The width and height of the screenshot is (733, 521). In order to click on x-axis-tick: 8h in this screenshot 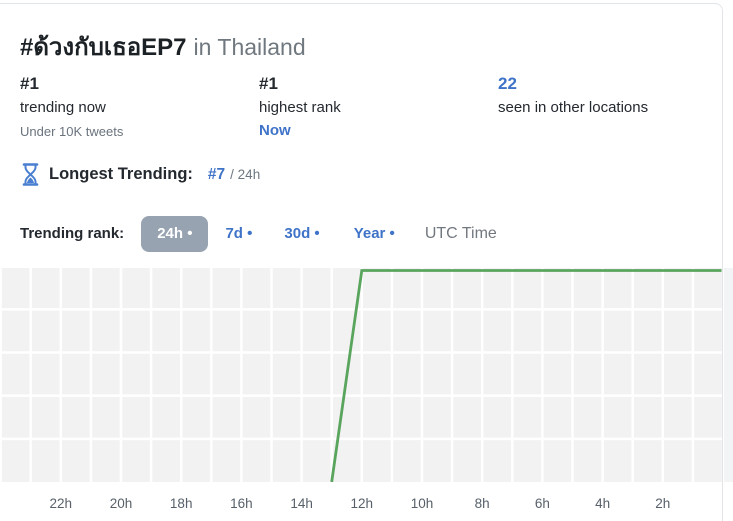, I will do `click(482, 503)`.